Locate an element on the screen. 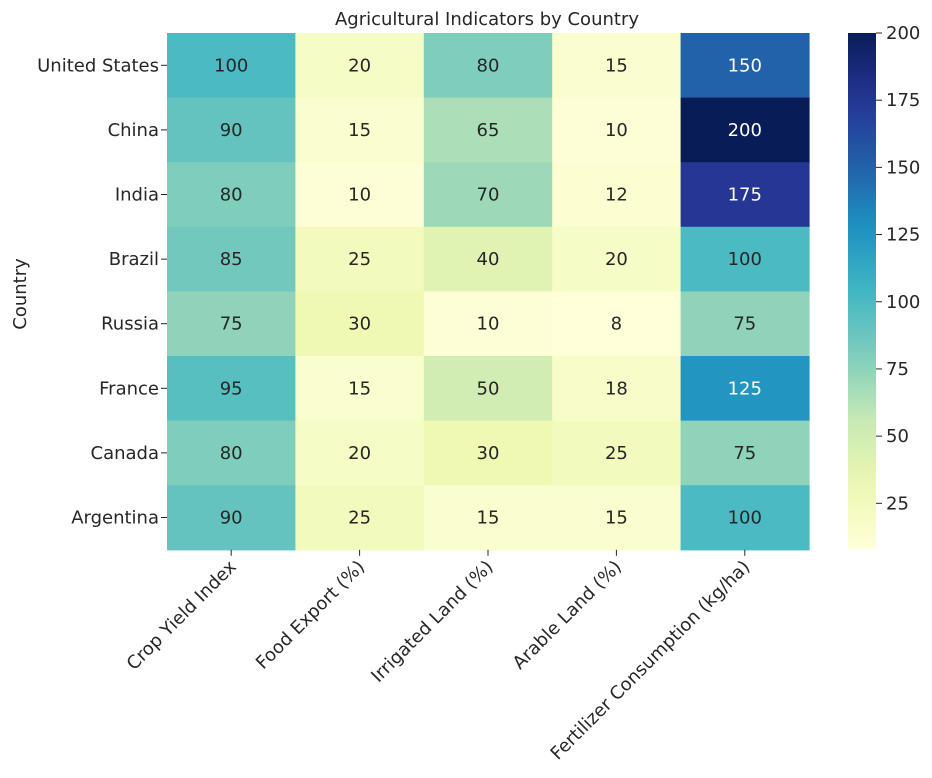  row-label-brazil: Brazil is located at coordinates (134, 259).